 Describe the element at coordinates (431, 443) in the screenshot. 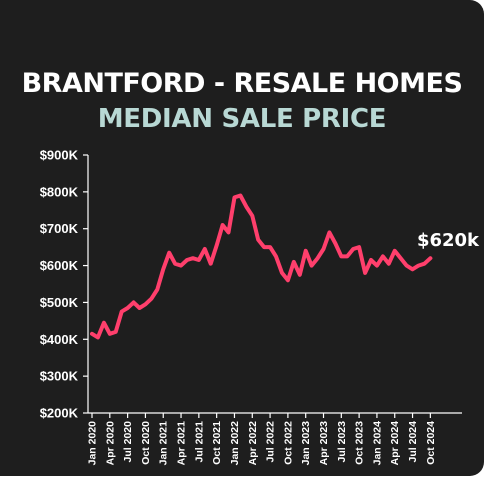

I see `x-tick-label: Oct 2024` at that location.